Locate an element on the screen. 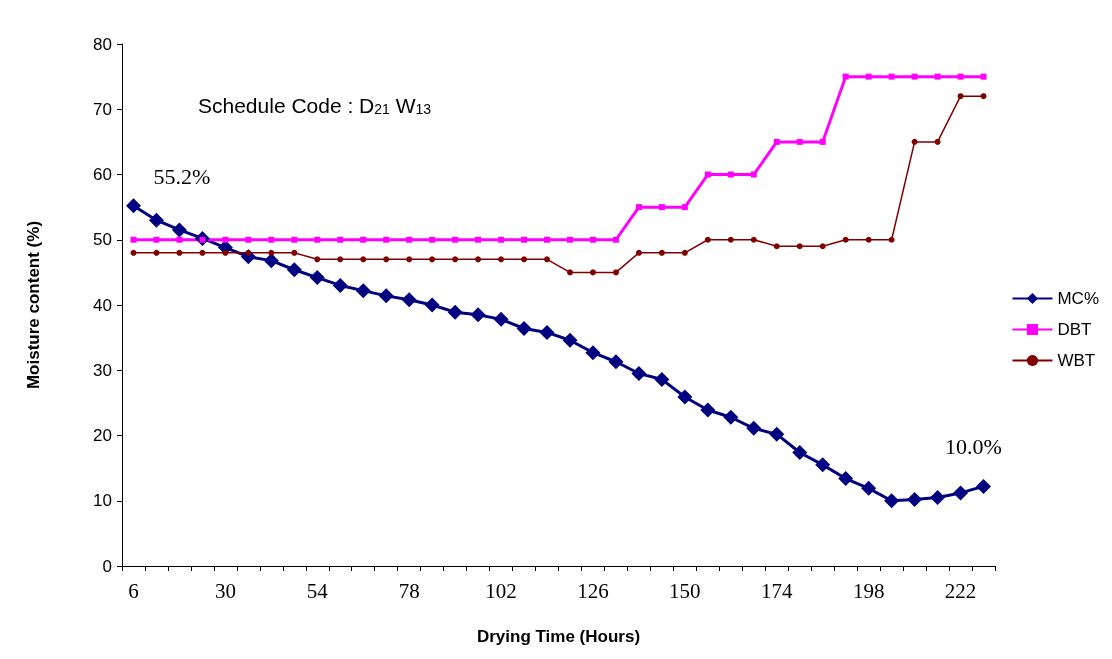  annotation: 55.2% is located at coordinates (182, 177).